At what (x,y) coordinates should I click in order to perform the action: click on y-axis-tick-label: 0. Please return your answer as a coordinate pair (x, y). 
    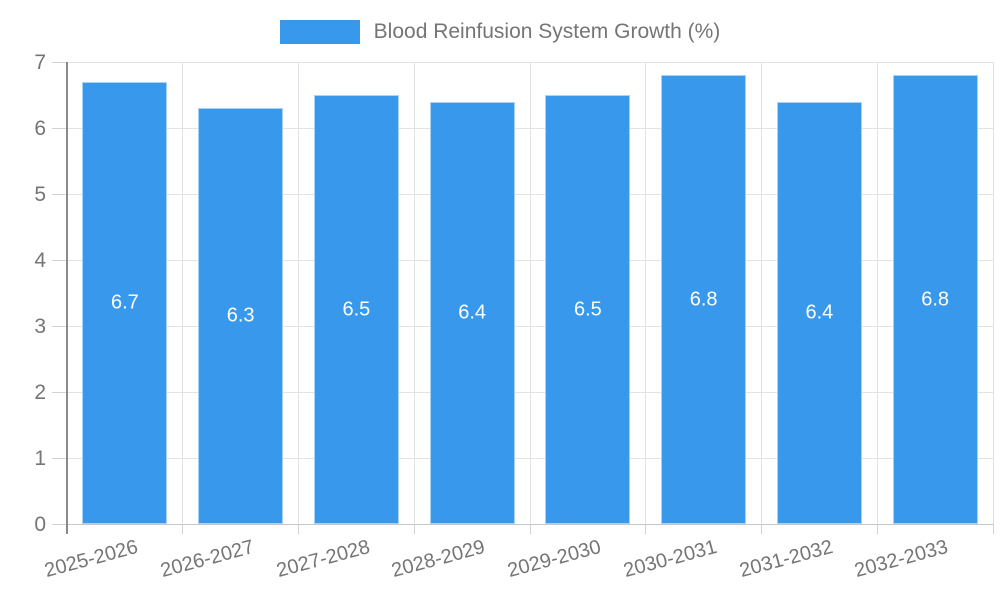
    Looking at the image, I should click on (40, 524).